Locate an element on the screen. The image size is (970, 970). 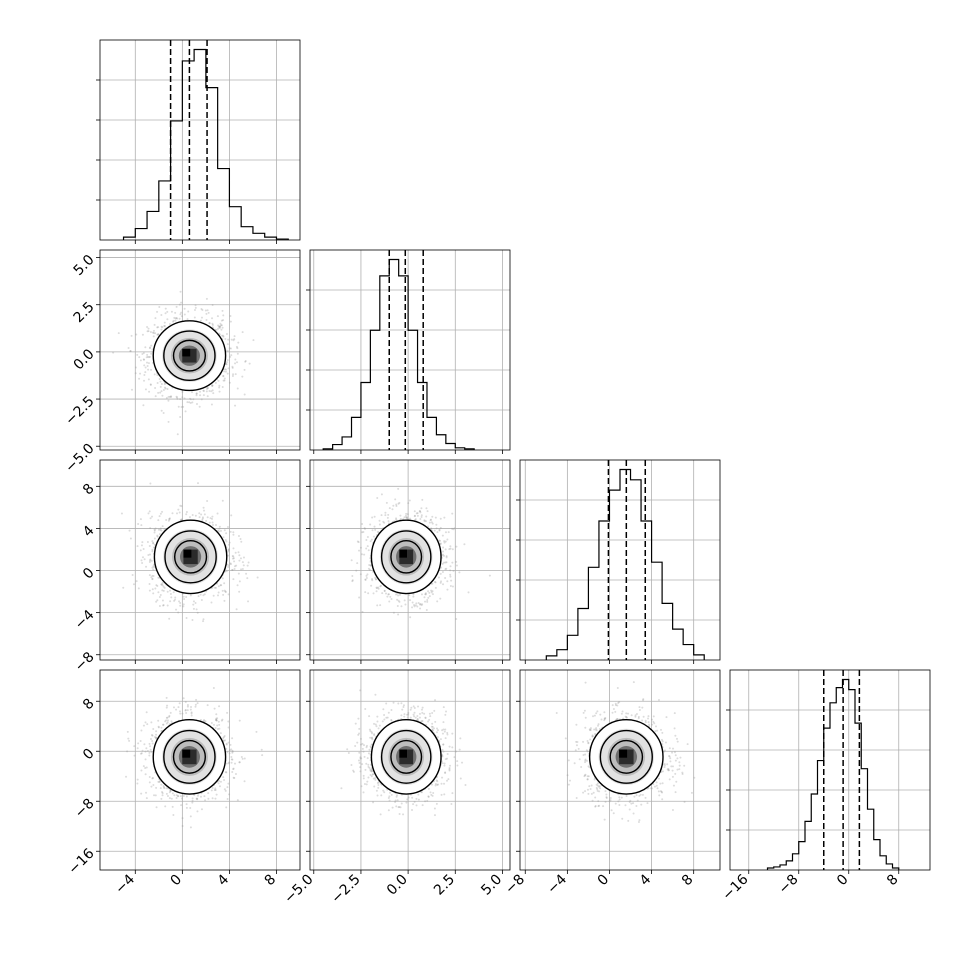
y-tick-label: −4 is located at coordinates (85, 620).